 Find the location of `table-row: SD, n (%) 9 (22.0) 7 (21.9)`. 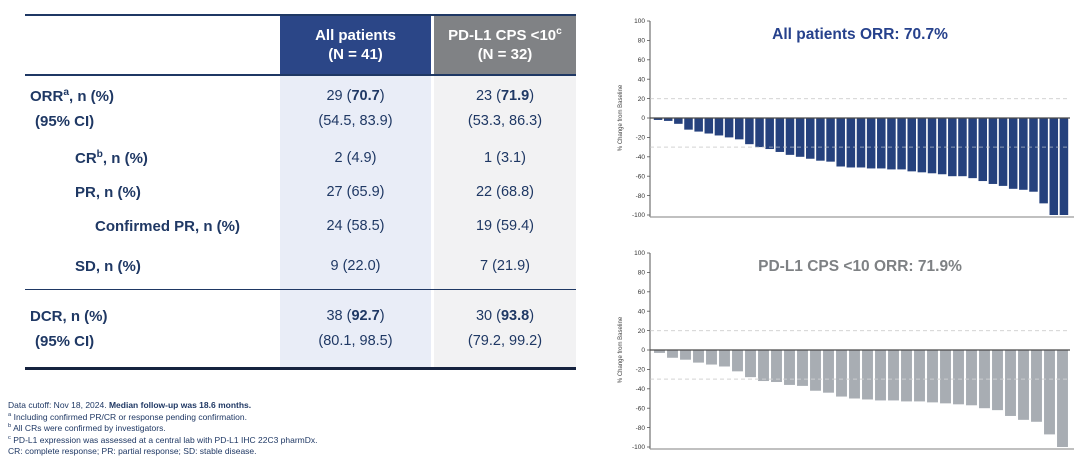

table-row: SD, n (%) 9 (22.0) 7 (21.9) is located at coordinates (300, 266).